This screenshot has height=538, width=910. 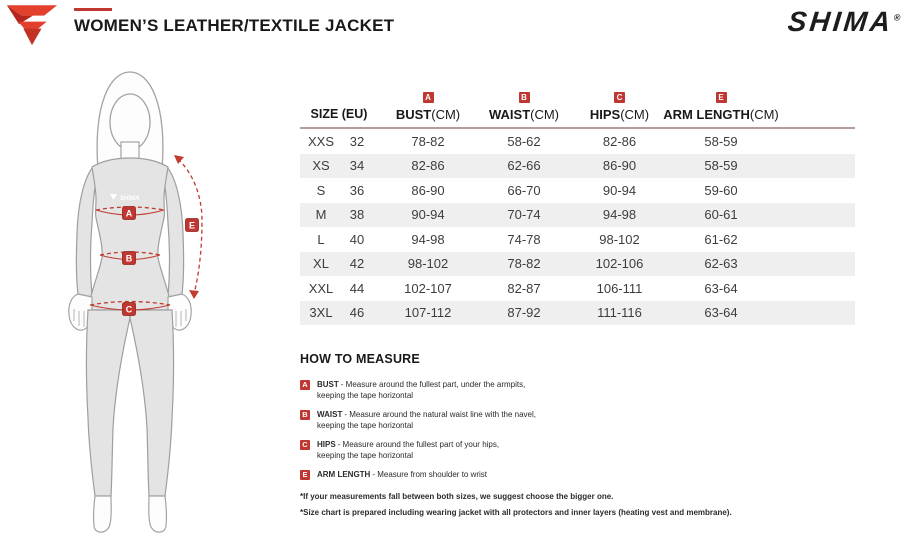 What do you see at coordinates (619, 264) in the screenshot?
I see `hips-value: 102-106` at bounding box center [619, 264].